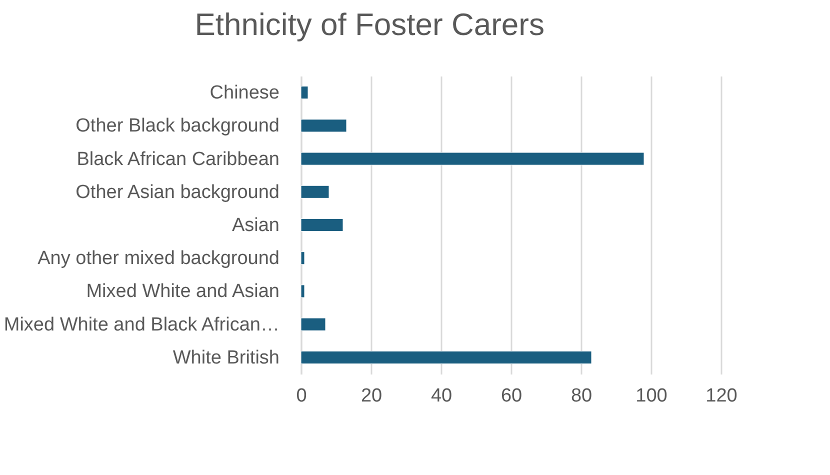 The width and height of the screenshot is (830, 475). What do you see at coordinates (581, 396) in the screenshot?
I see `x-tick-label: 80` at bounding box center [581, 396].